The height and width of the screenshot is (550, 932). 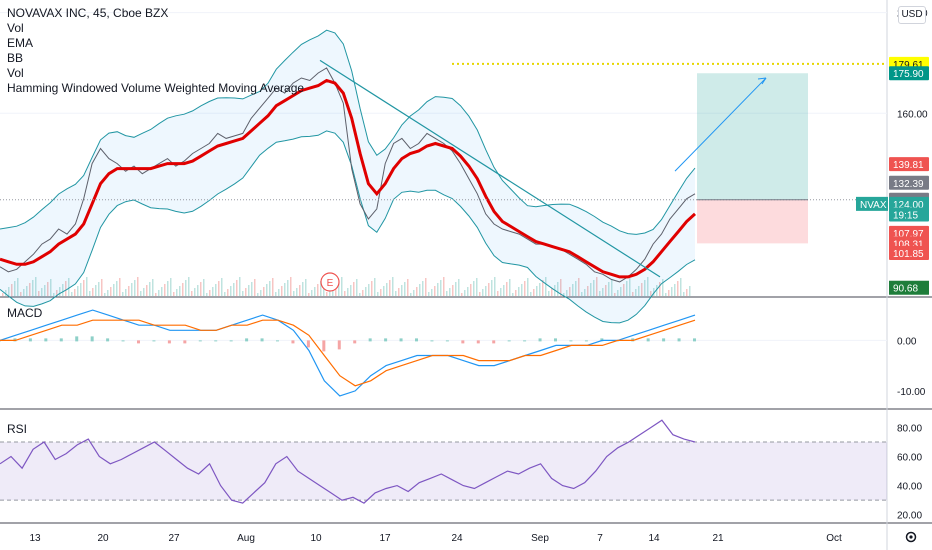 What do you see at coordinates (88, 13) in the screenshot?
I see `symbol-title: NOVAVAX INC, 45, Cboe BZX` at bounding box center [88, 13].